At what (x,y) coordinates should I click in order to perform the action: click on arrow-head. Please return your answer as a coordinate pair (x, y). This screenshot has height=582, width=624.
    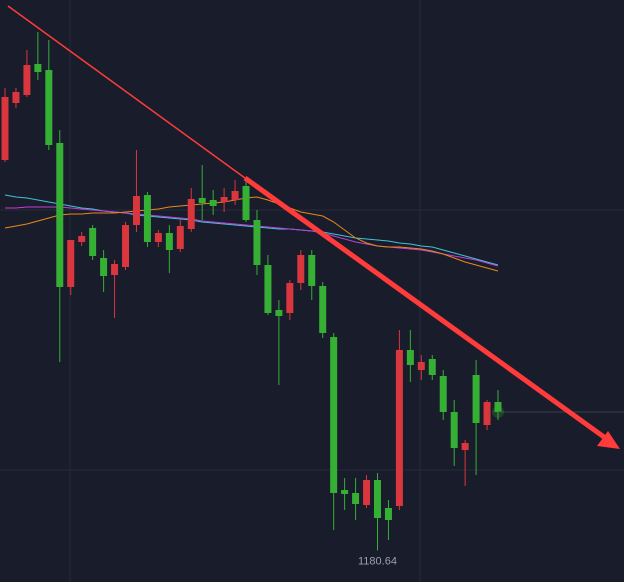
    Looking at the image, I should click on (608, 440).